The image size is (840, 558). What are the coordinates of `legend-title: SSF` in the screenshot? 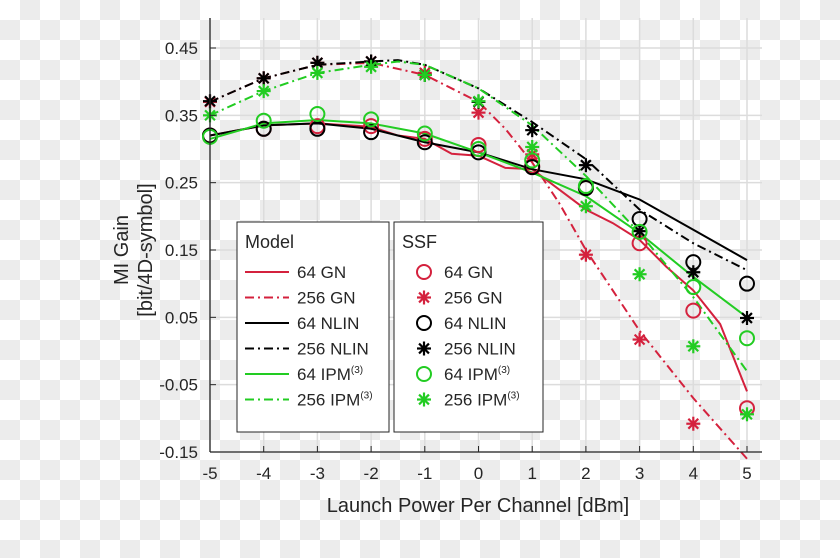 It's located at (419, 242).